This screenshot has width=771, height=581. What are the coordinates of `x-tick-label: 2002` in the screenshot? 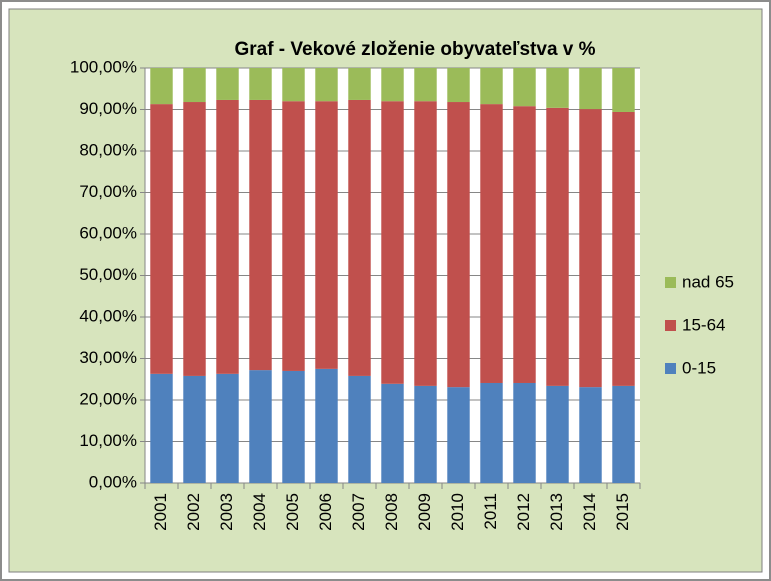 It's located at (193, 512).